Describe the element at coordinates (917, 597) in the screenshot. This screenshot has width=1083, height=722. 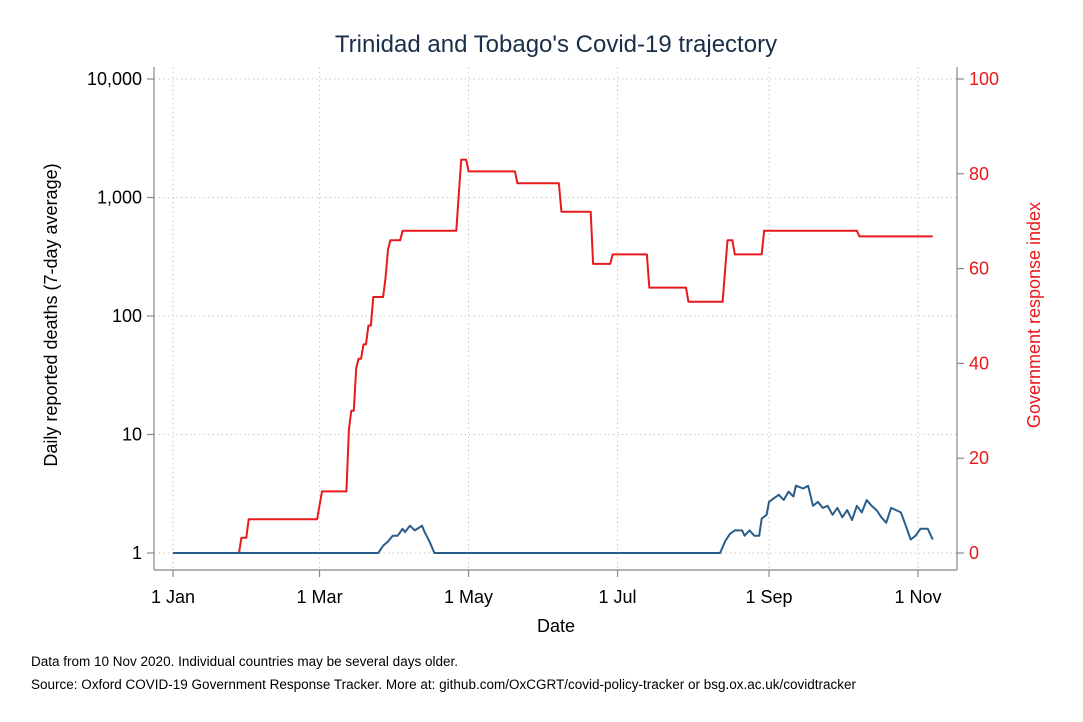
I see `x-tick-label: 1 Nov` at that location.